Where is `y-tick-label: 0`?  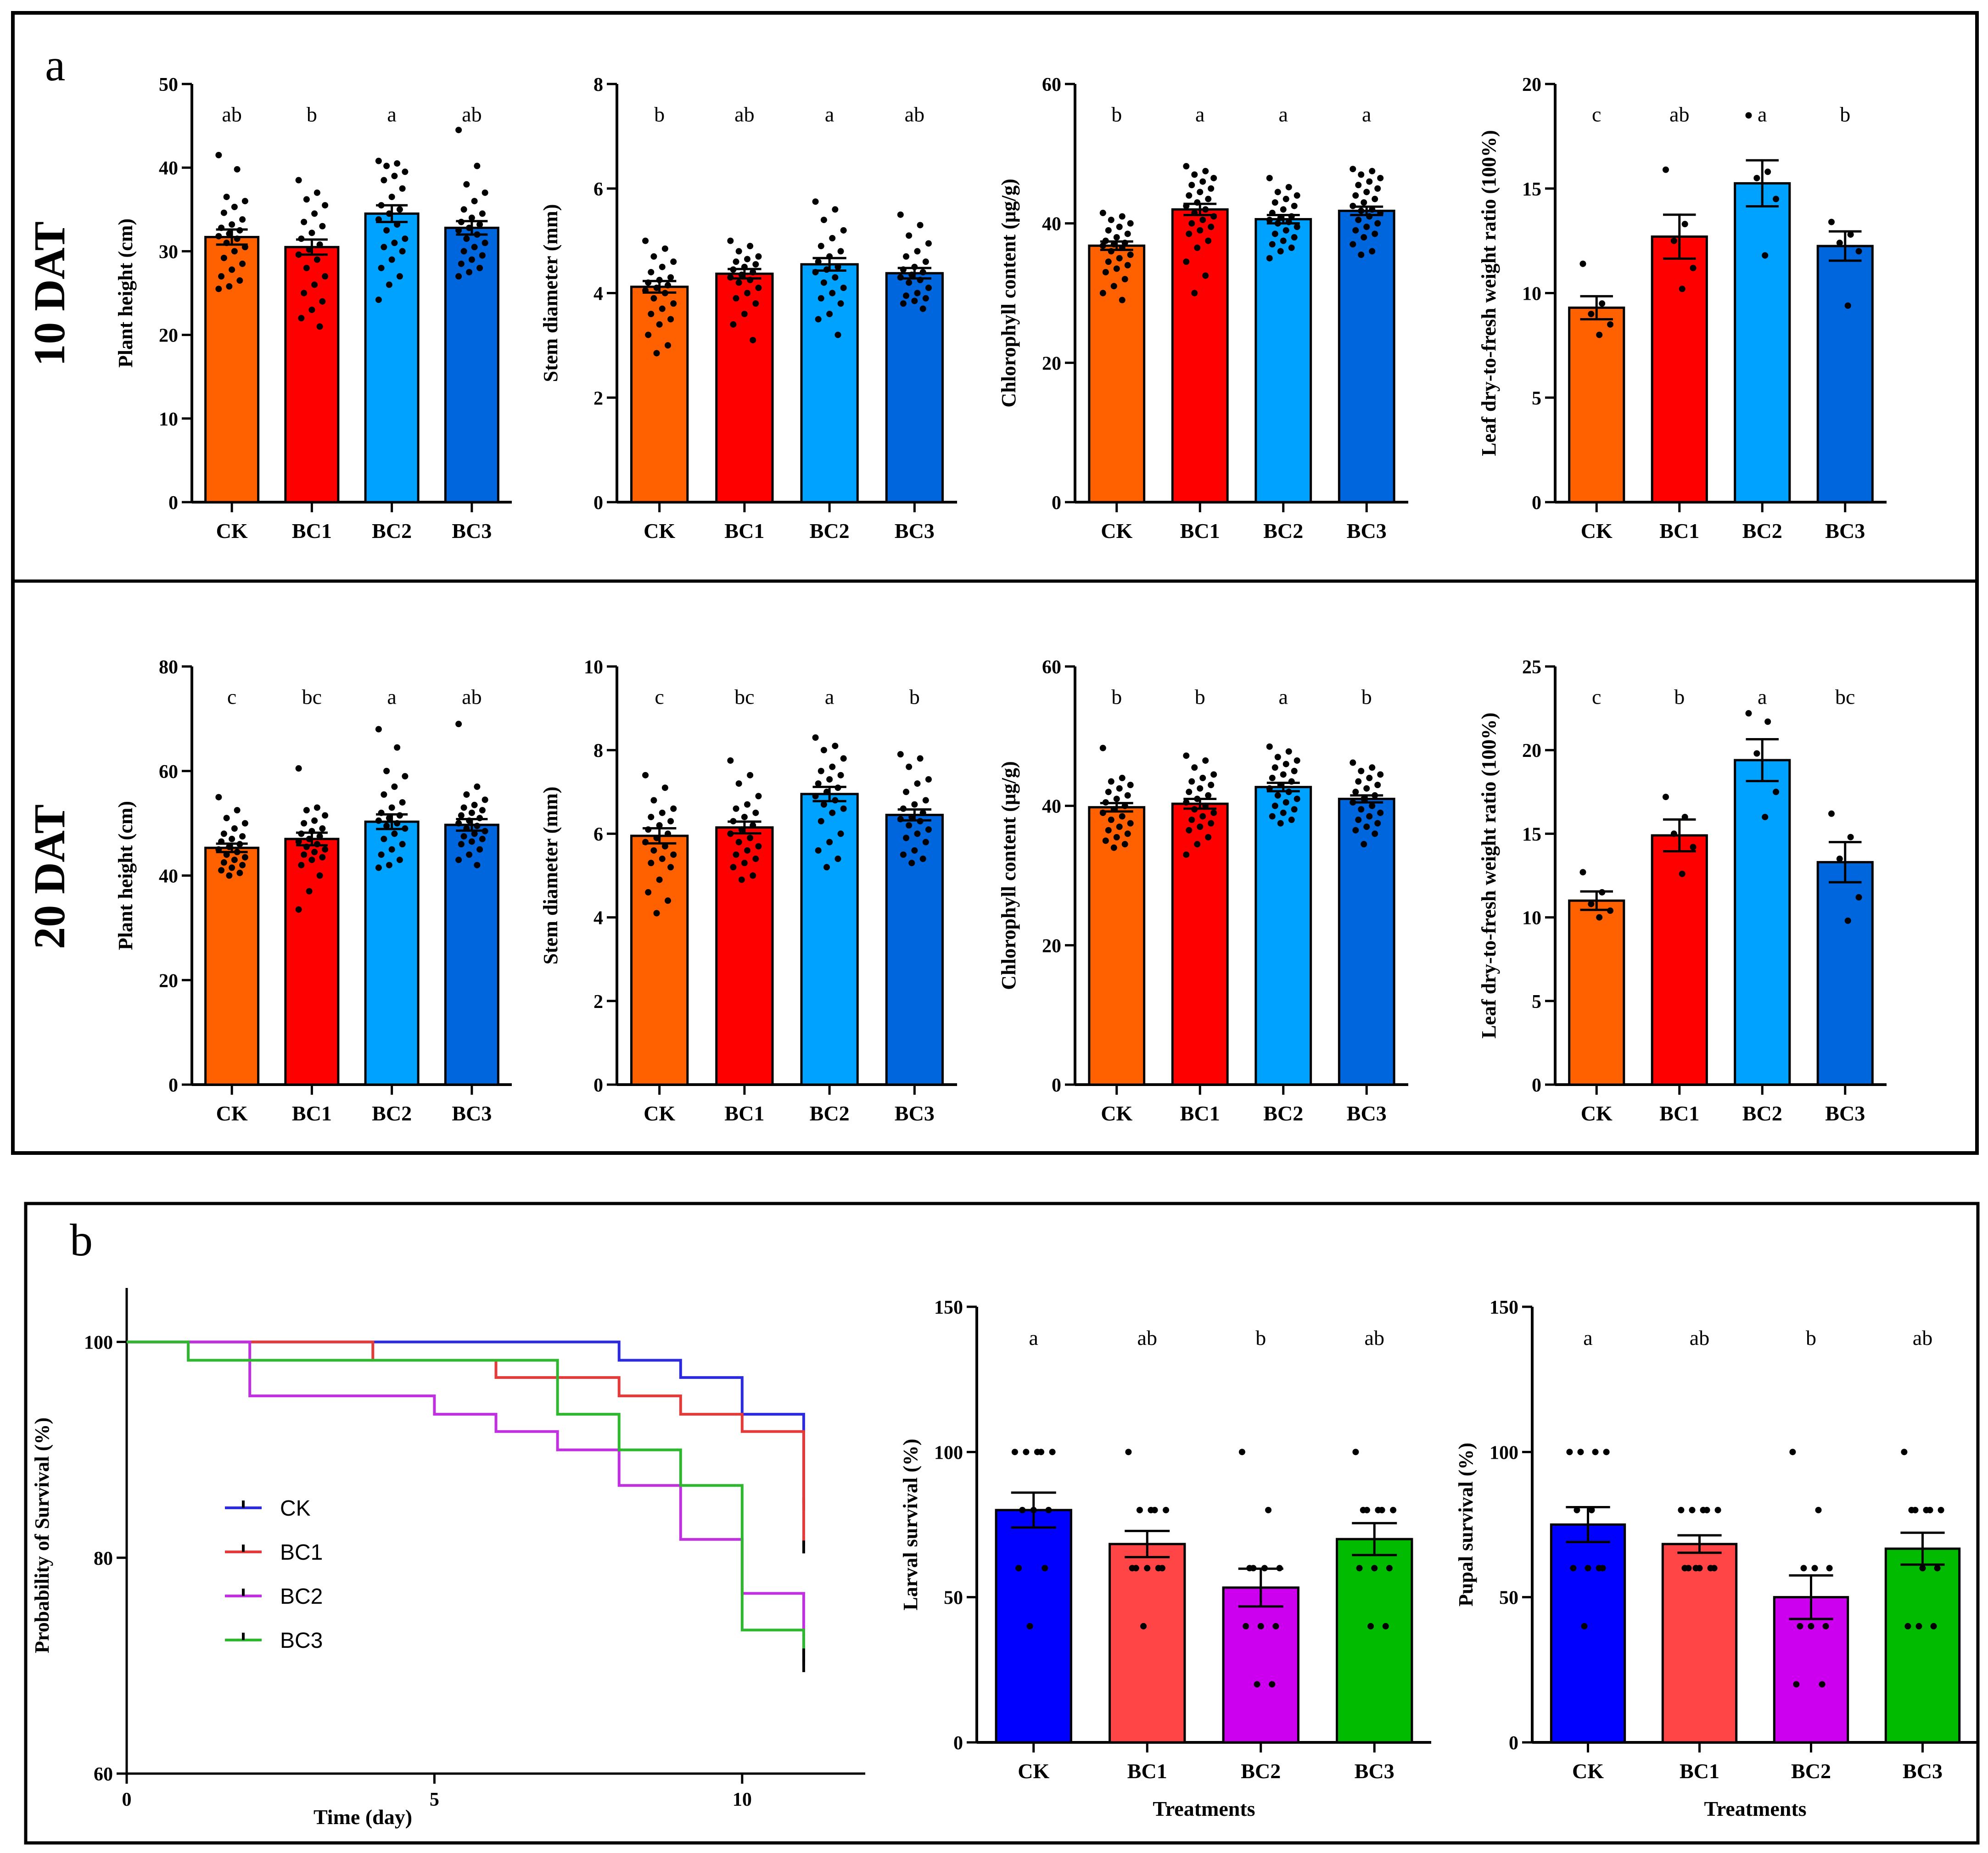 y-tick-label: 0 is located at coordinates (598, 1085).